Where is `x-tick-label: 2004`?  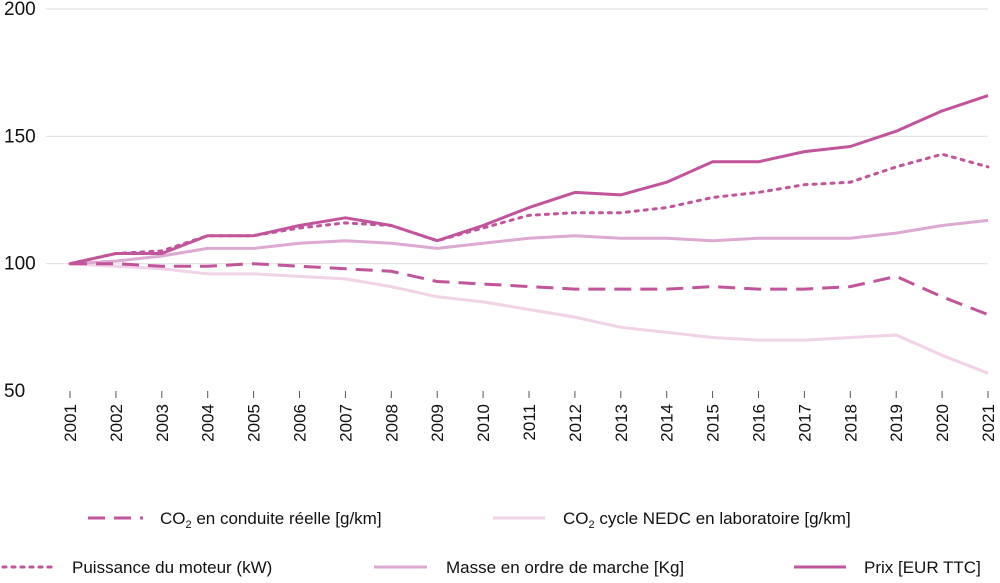
x-tick-label: 2004 is located at coordinates (208, 423).